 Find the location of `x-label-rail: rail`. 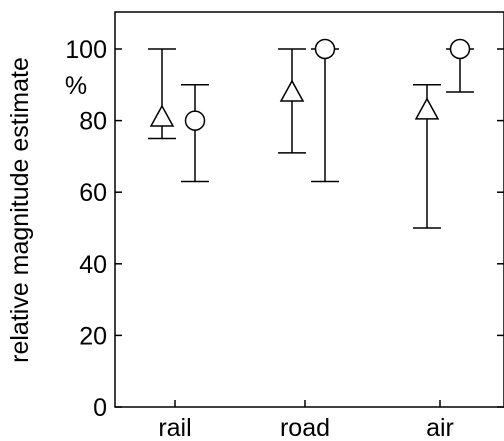

x-label-rail: rail is located at coordinates (174, 427).